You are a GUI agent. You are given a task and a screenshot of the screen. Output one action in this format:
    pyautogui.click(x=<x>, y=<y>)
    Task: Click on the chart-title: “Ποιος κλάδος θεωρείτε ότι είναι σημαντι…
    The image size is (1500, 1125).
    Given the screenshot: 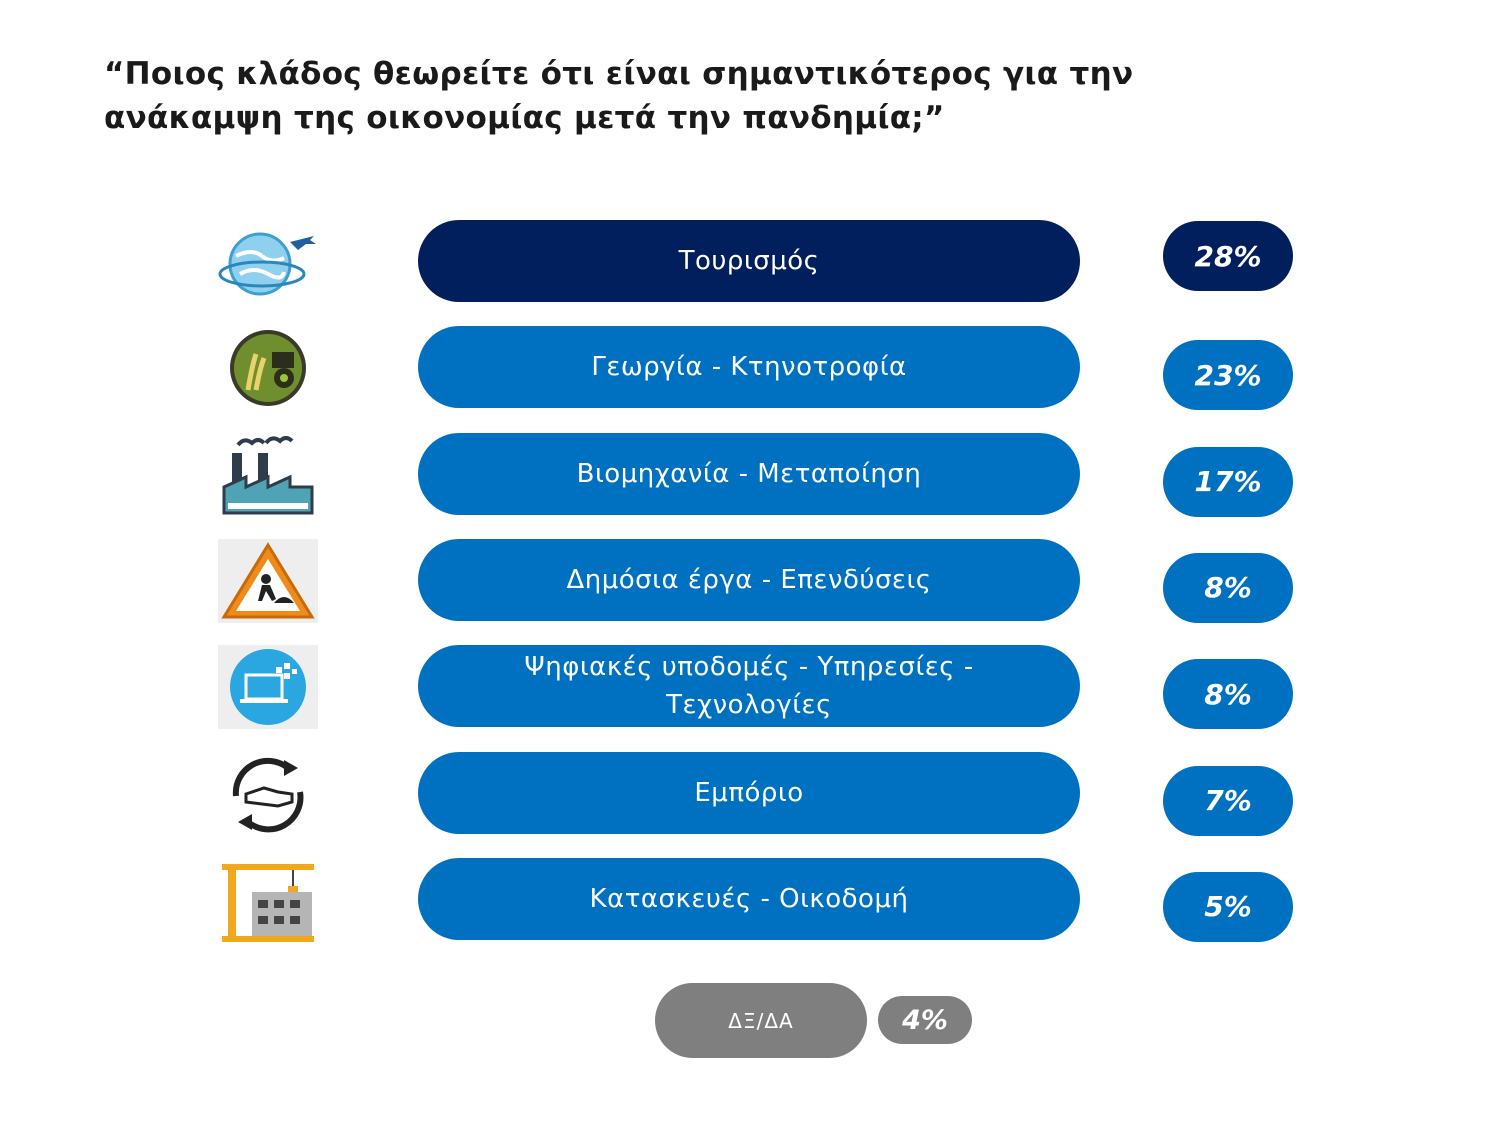 What is the action you would take?
    pyautogui.click(x=704, y=96)
    